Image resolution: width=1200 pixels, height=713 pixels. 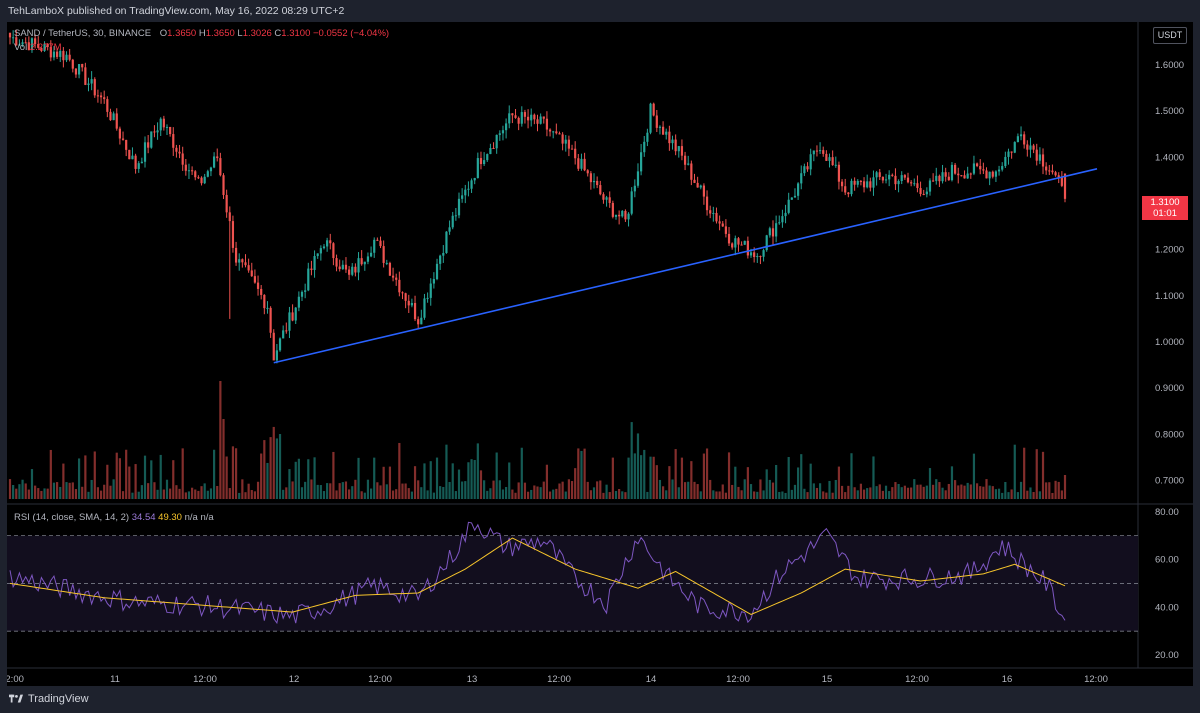 I want to click on currency-badge: USDT, so click(x=1170, y=35).